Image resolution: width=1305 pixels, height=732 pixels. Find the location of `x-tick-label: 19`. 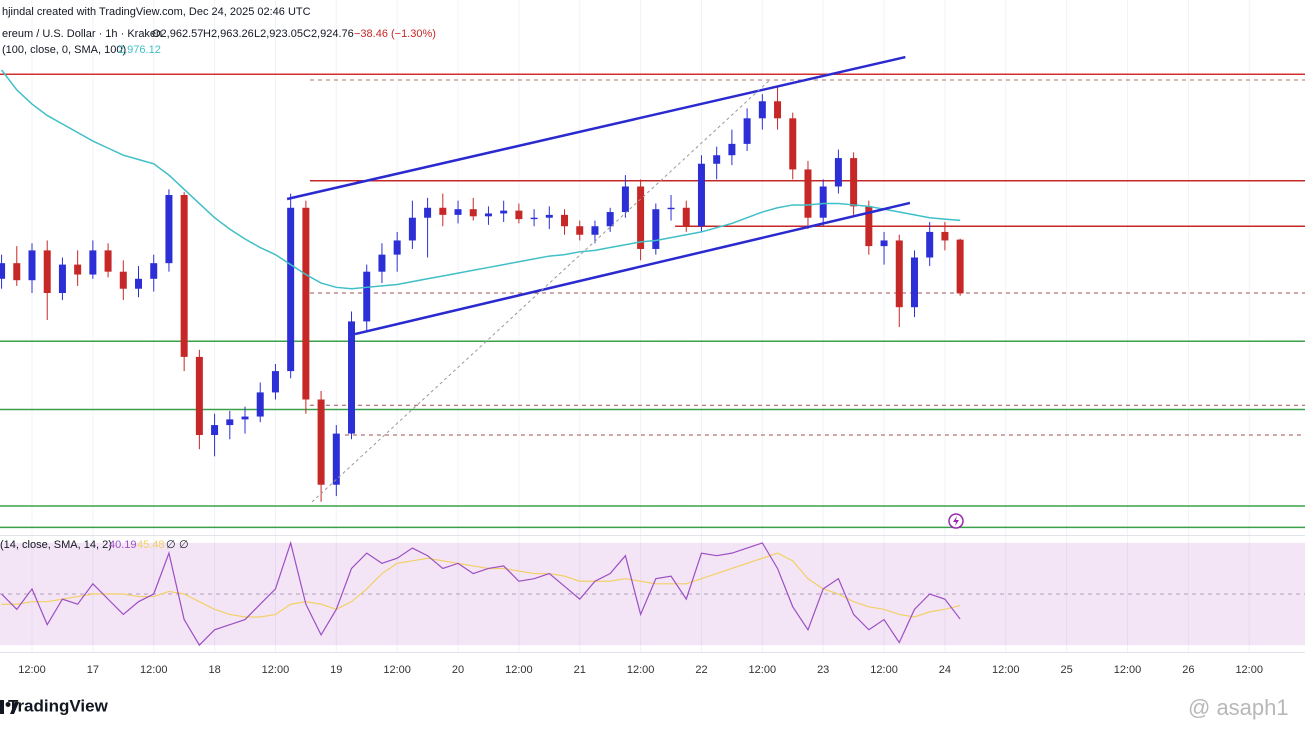

x-tick-label: 19 is located at coordinates (336, 670).